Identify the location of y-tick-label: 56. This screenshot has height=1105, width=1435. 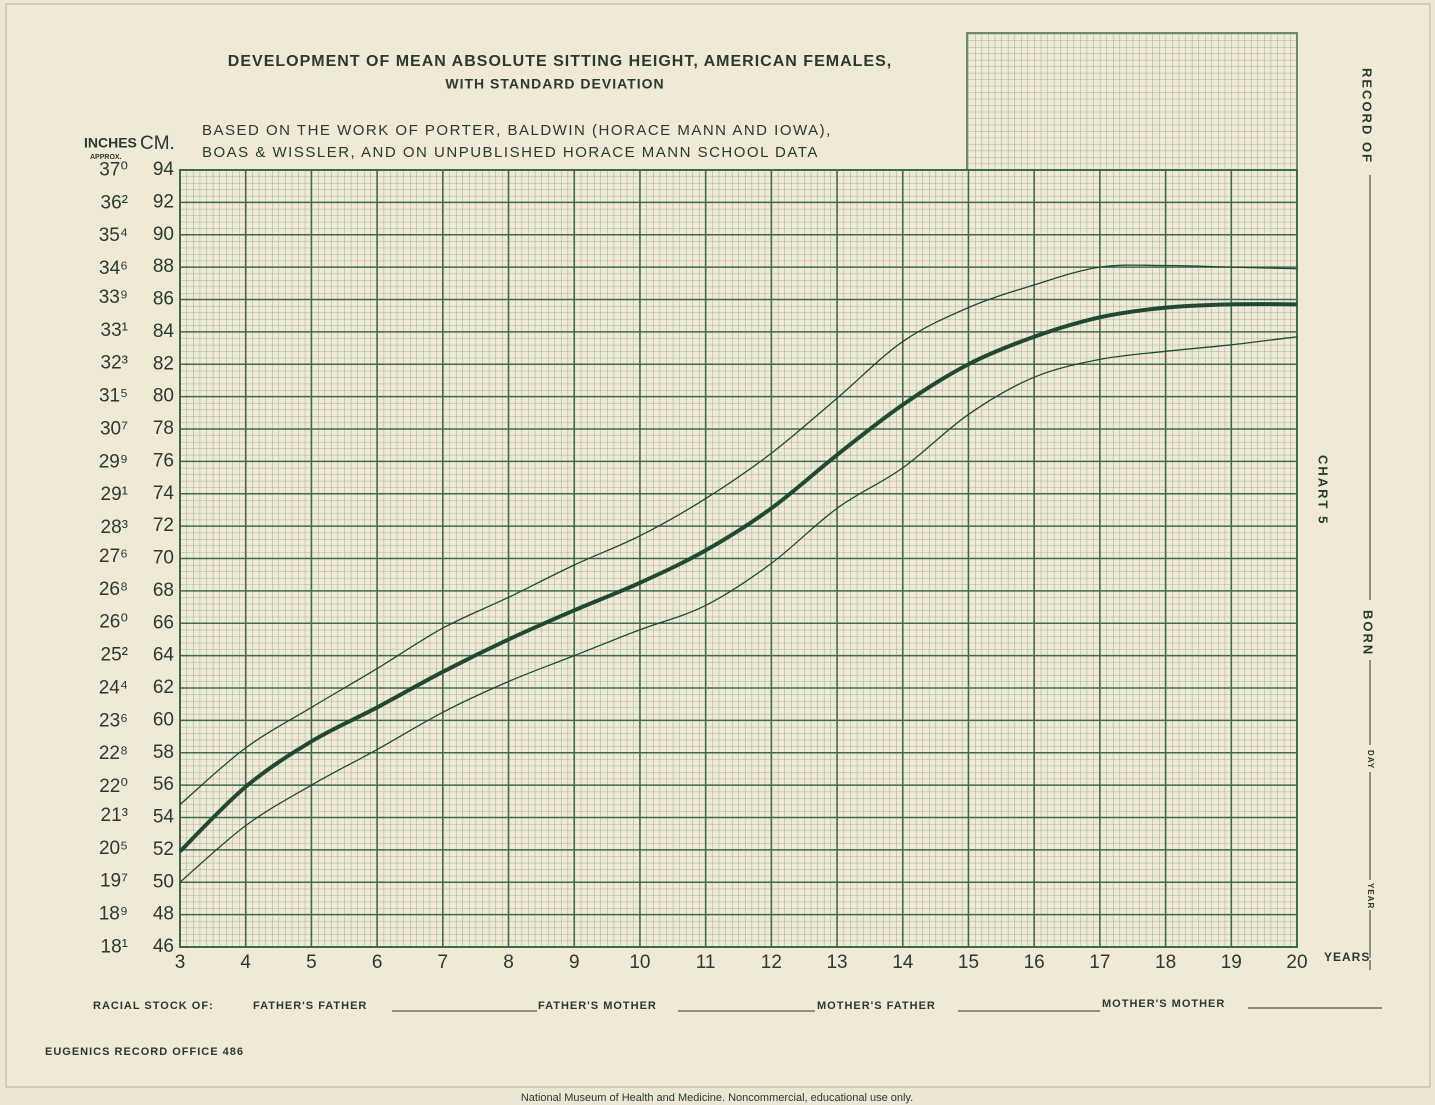
(163, 784).